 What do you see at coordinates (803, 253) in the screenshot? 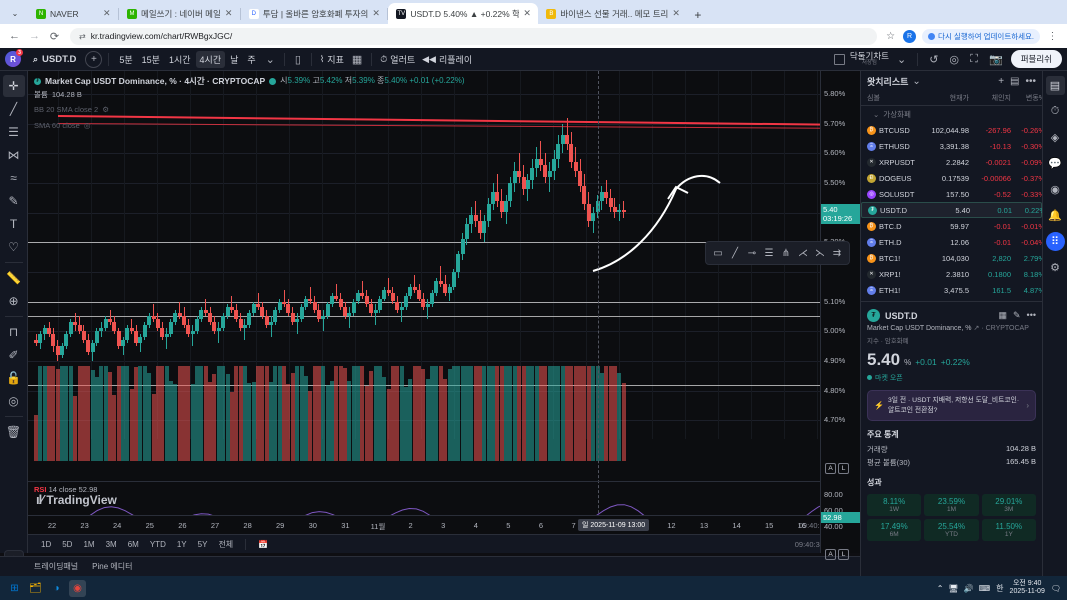
I see `float-draw-tool-5: ⋌` at bounding box center [803, 253].